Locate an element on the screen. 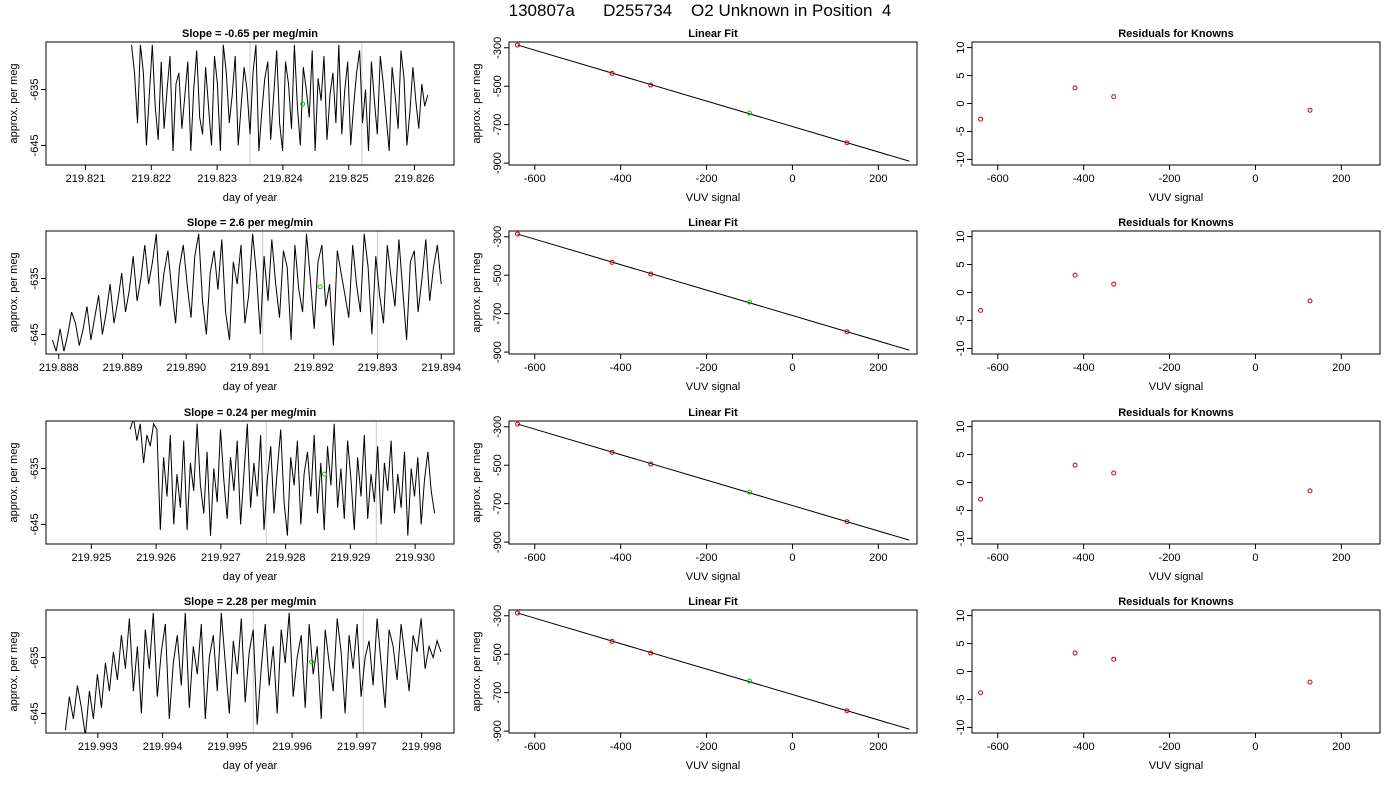 The height and width of the screenshot is (800, 1400). x-tick-label: 219.929 is located at coordinates (350, 558).